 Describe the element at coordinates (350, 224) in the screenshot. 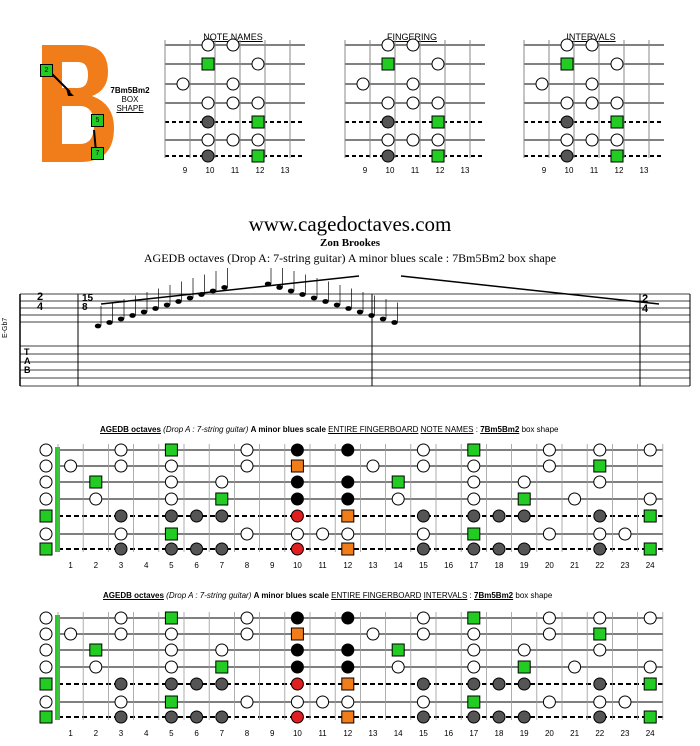

I see `site-title: www.cagedoctaves.com` at that location.